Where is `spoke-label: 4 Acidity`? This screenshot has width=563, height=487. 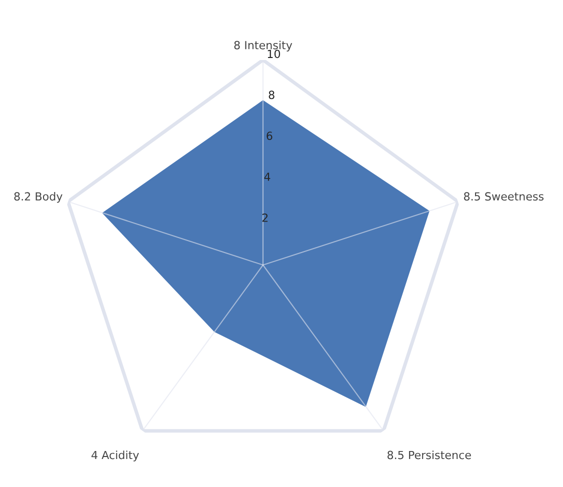 spoke-label: 4 Acidity is located at coordinates (115, 456).